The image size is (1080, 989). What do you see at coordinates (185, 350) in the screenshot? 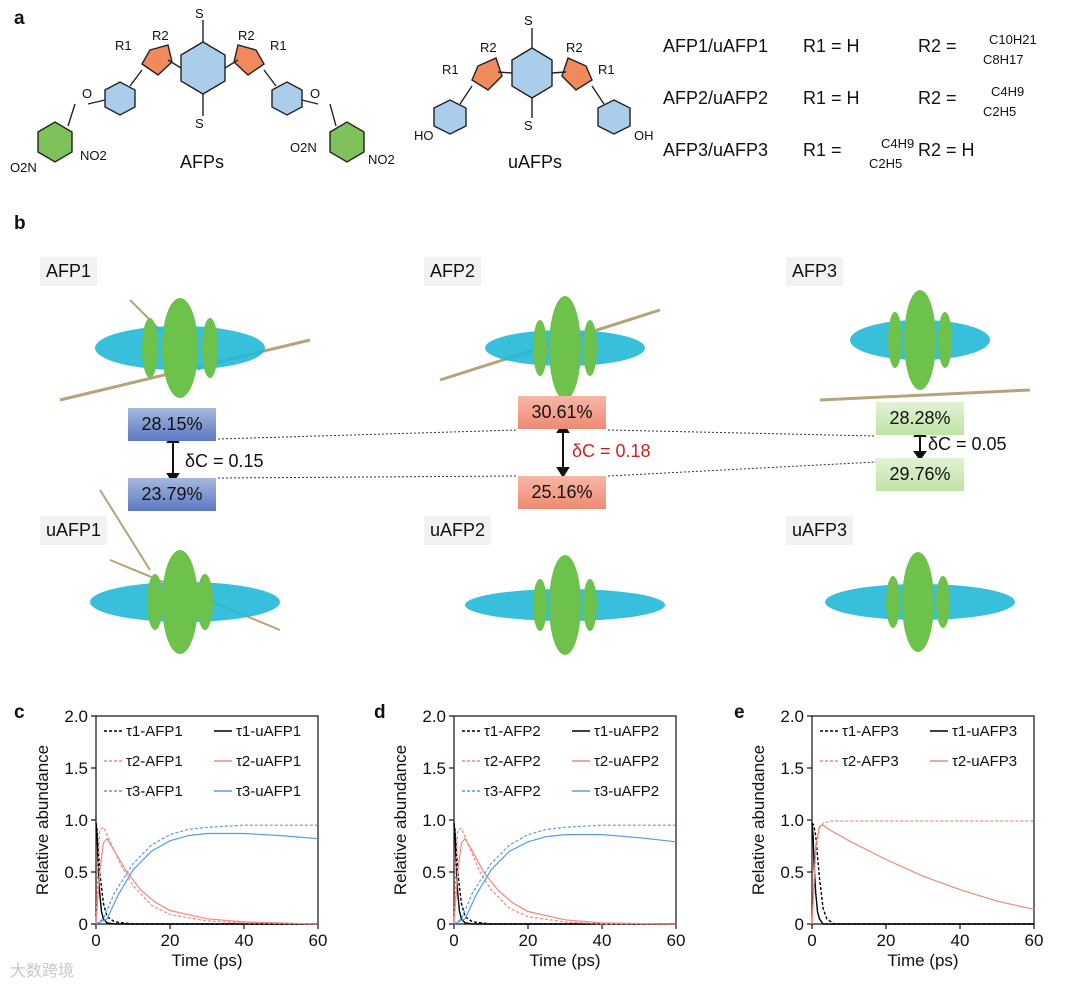
I see `orbital-afp1` at bounding box center [185, 350].